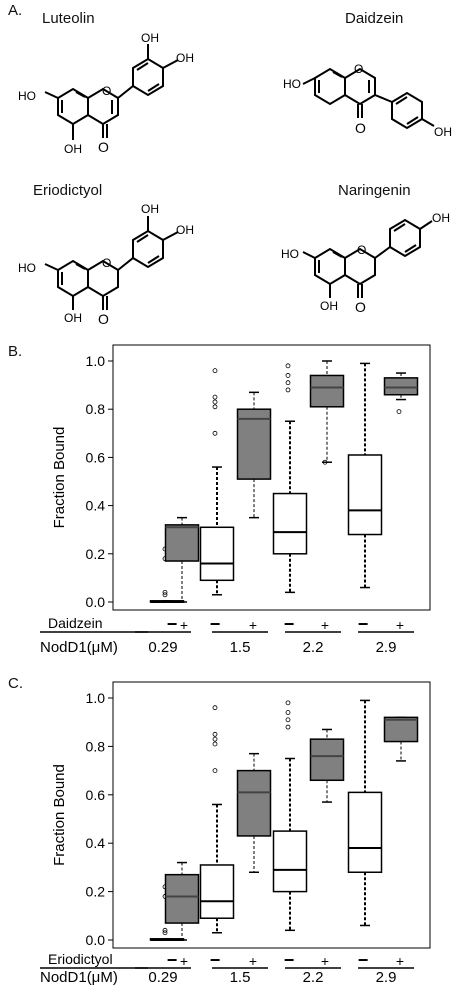 This screenshot has height=986, width=468. Describe the element at coordinates (68, 190) in the screenshot. I see `molecule-name-eriodictyol: Eriodictyol` at that location.